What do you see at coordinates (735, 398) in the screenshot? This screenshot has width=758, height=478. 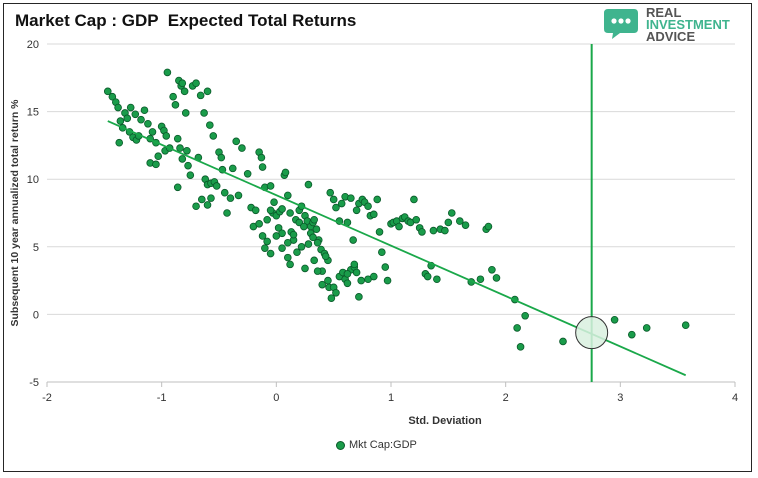 I see `x-tick-label: 4` at bounding box center [735, 398].